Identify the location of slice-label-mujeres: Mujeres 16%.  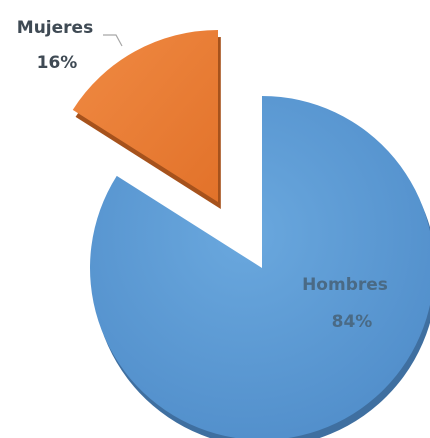
(70, 45).